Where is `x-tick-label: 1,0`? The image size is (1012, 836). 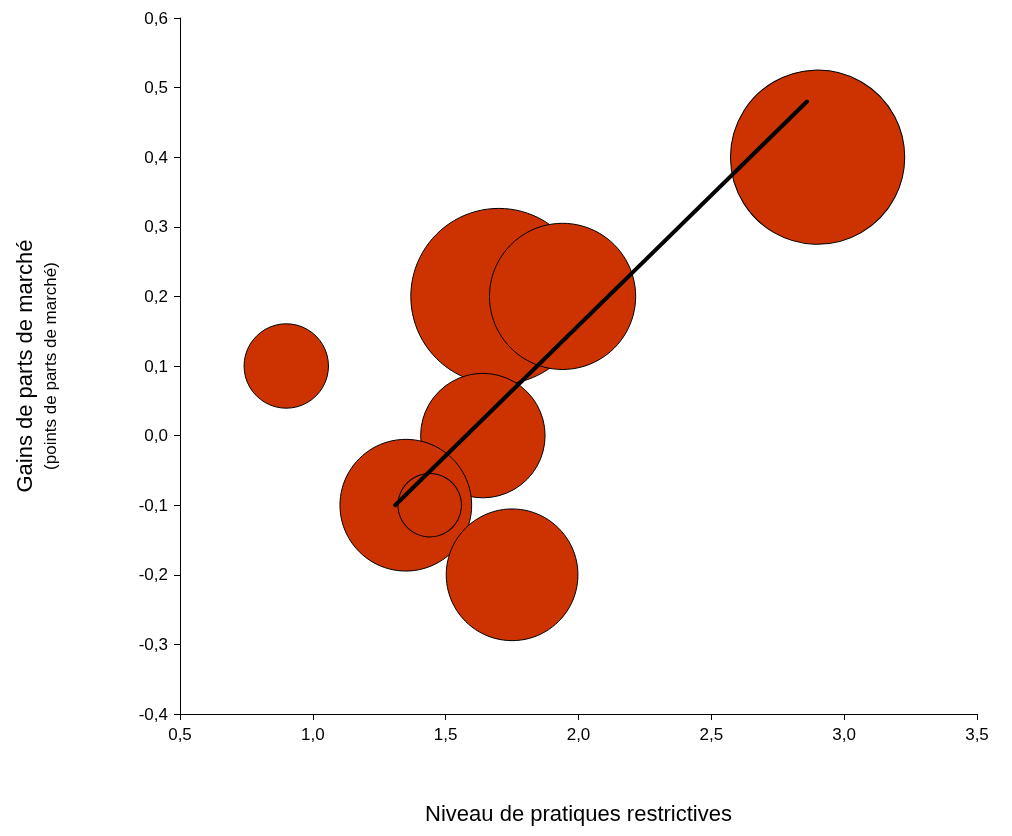 x-tick-label: 1,0 is located at coordinates (313, 734).